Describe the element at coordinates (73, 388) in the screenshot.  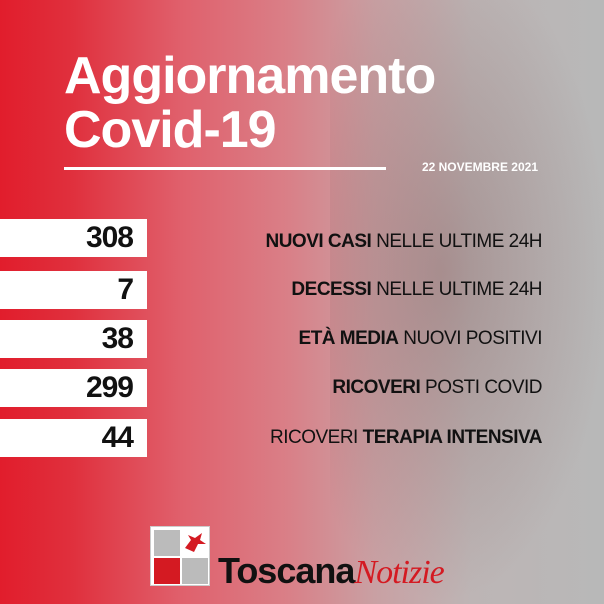
I see `stat-value-hospitalized: 299` at that location.